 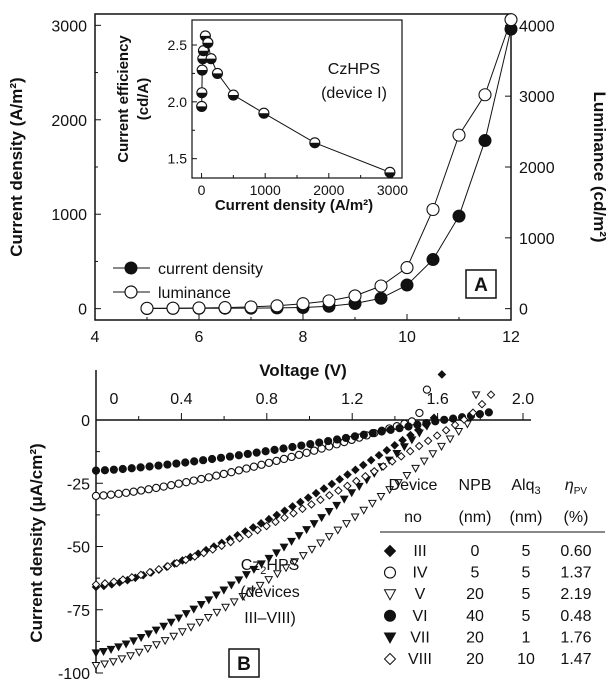 I want to click on inset-y-axis-title-line2: (cd/A), so click(x=143, y=99).